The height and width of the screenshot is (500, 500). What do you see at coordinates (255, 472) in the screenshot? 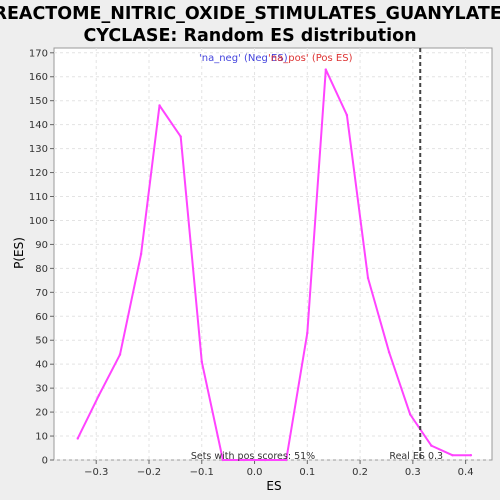
I see `x-tick-label: 0.0` at bounding box center [255, 472].